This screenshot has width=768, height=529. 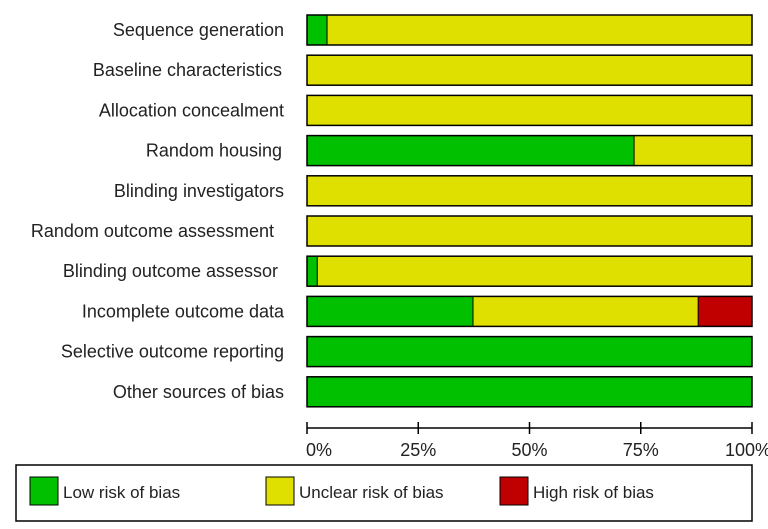 I want to click on row-label: Baseline characteristics, so click(x=187, y=70).